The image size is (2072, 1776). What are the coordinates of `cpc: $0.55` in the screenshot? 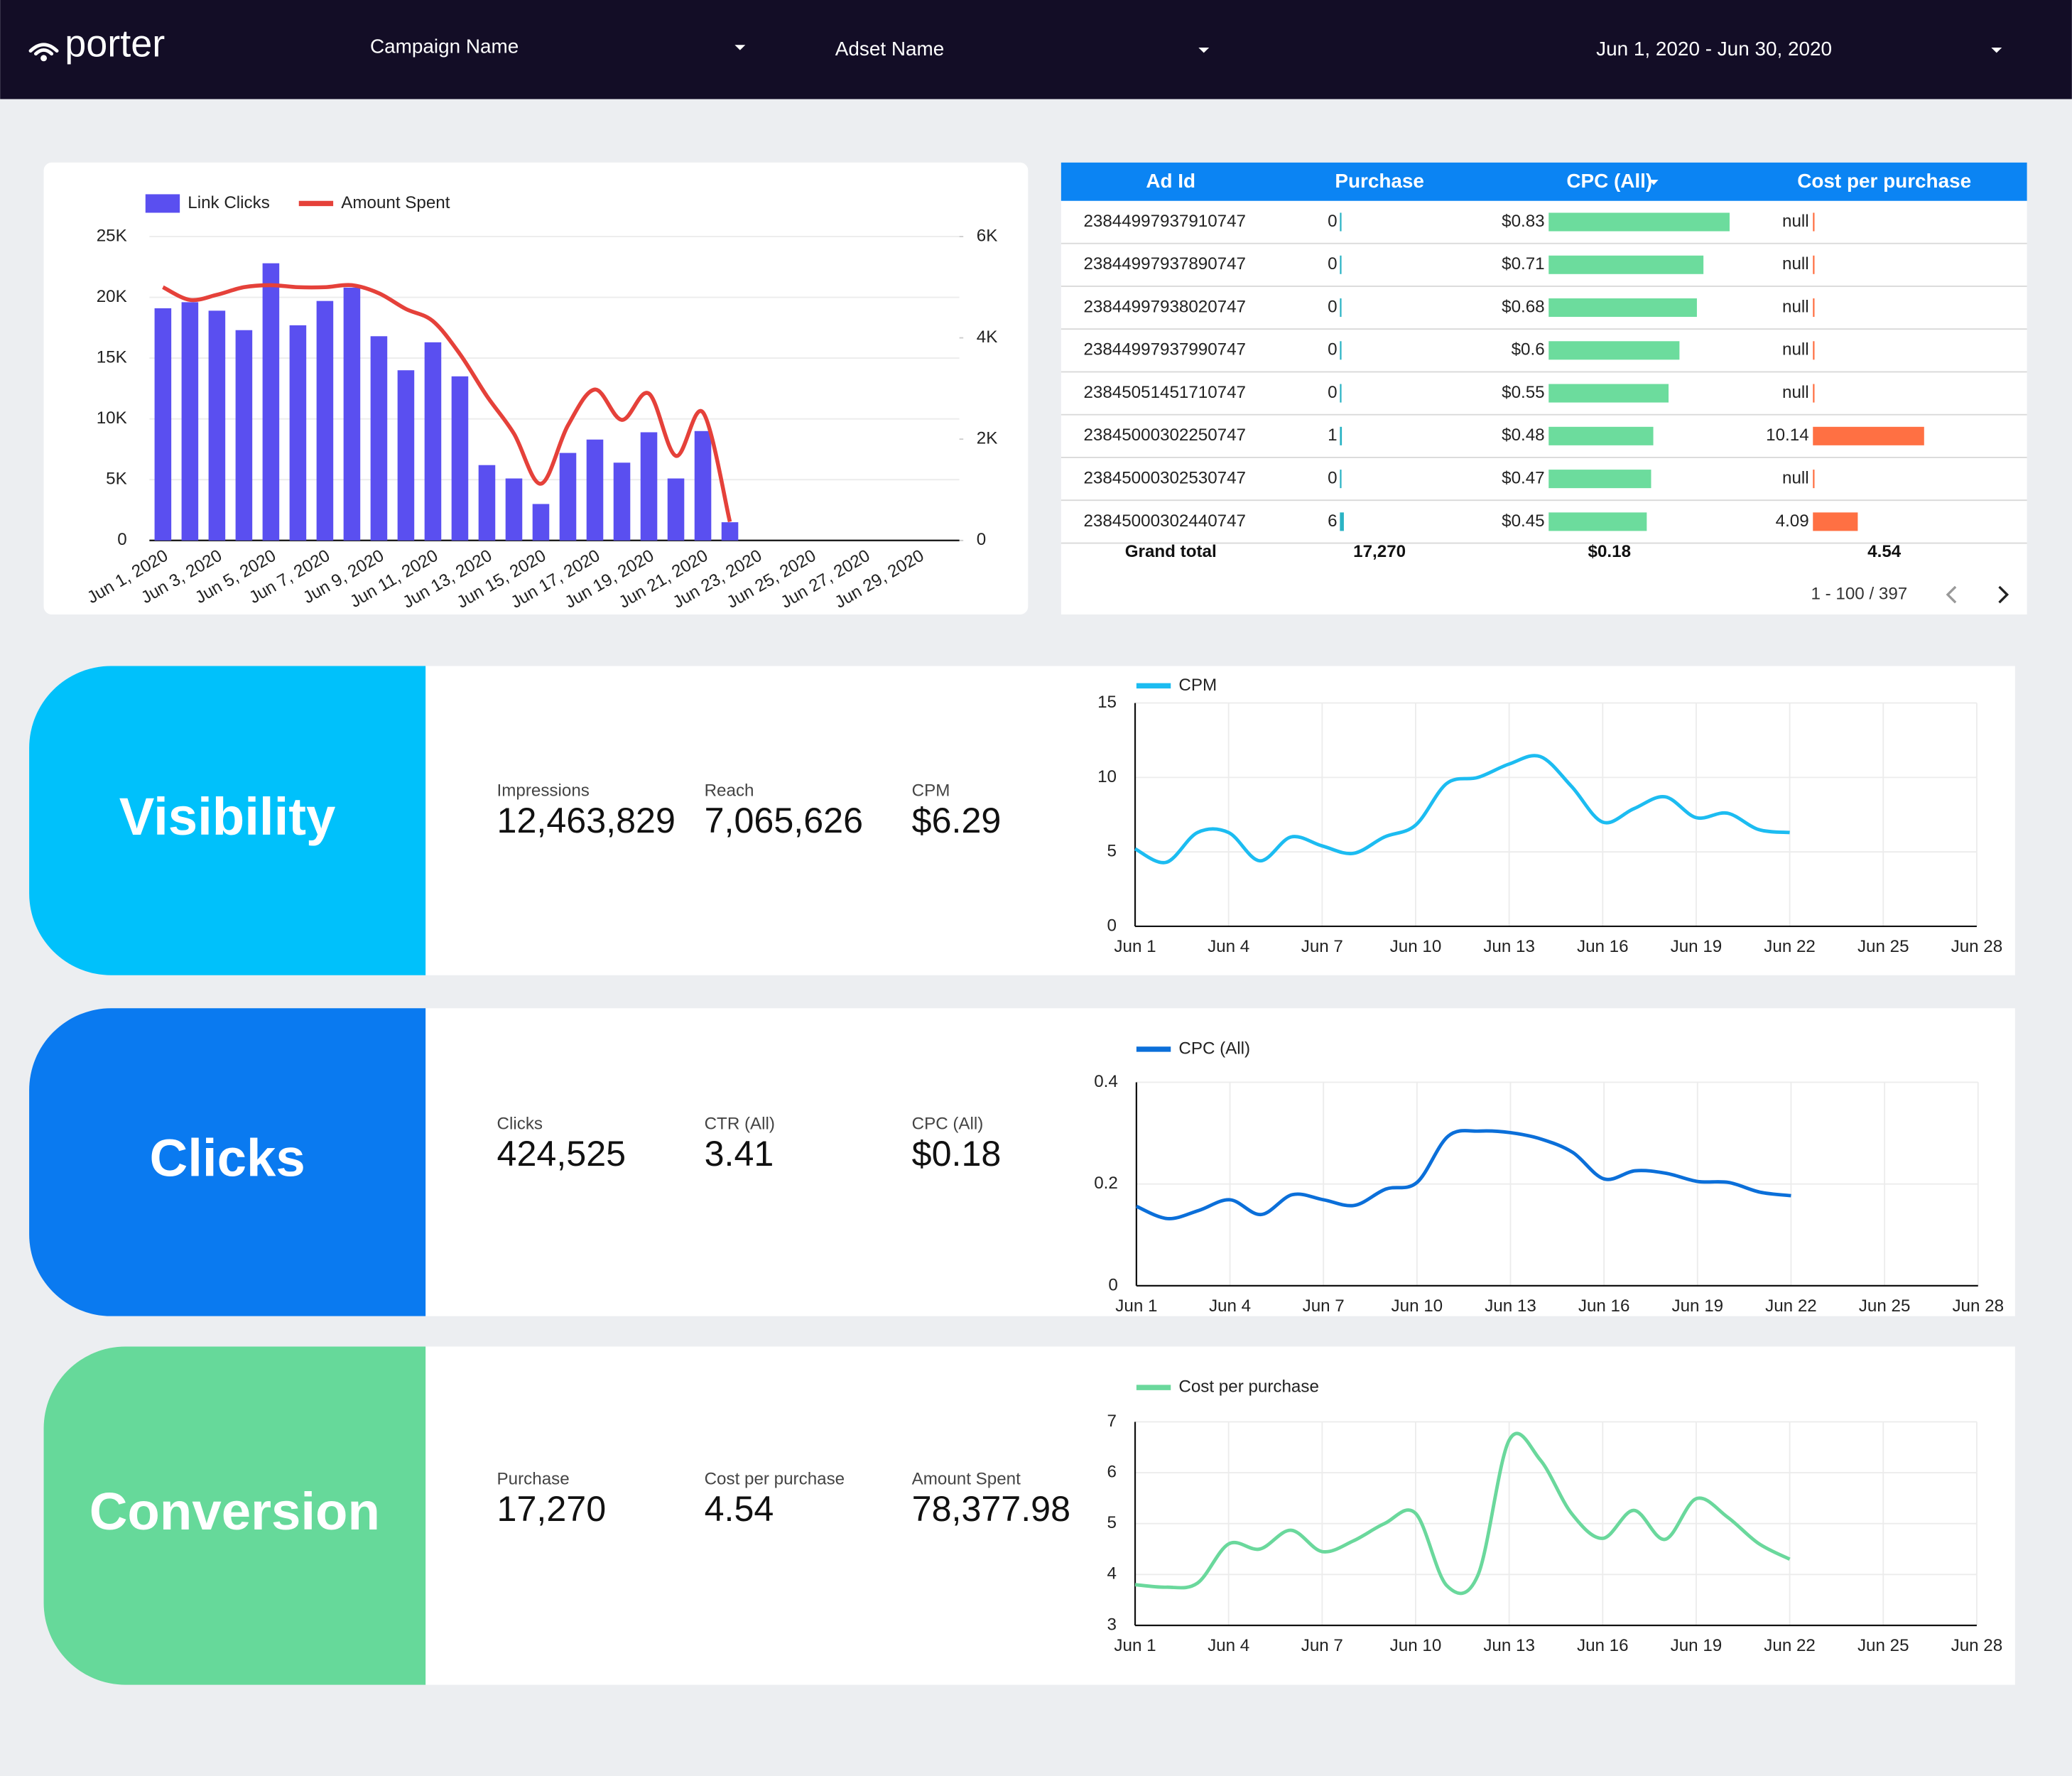 It's located at (1523, 393).